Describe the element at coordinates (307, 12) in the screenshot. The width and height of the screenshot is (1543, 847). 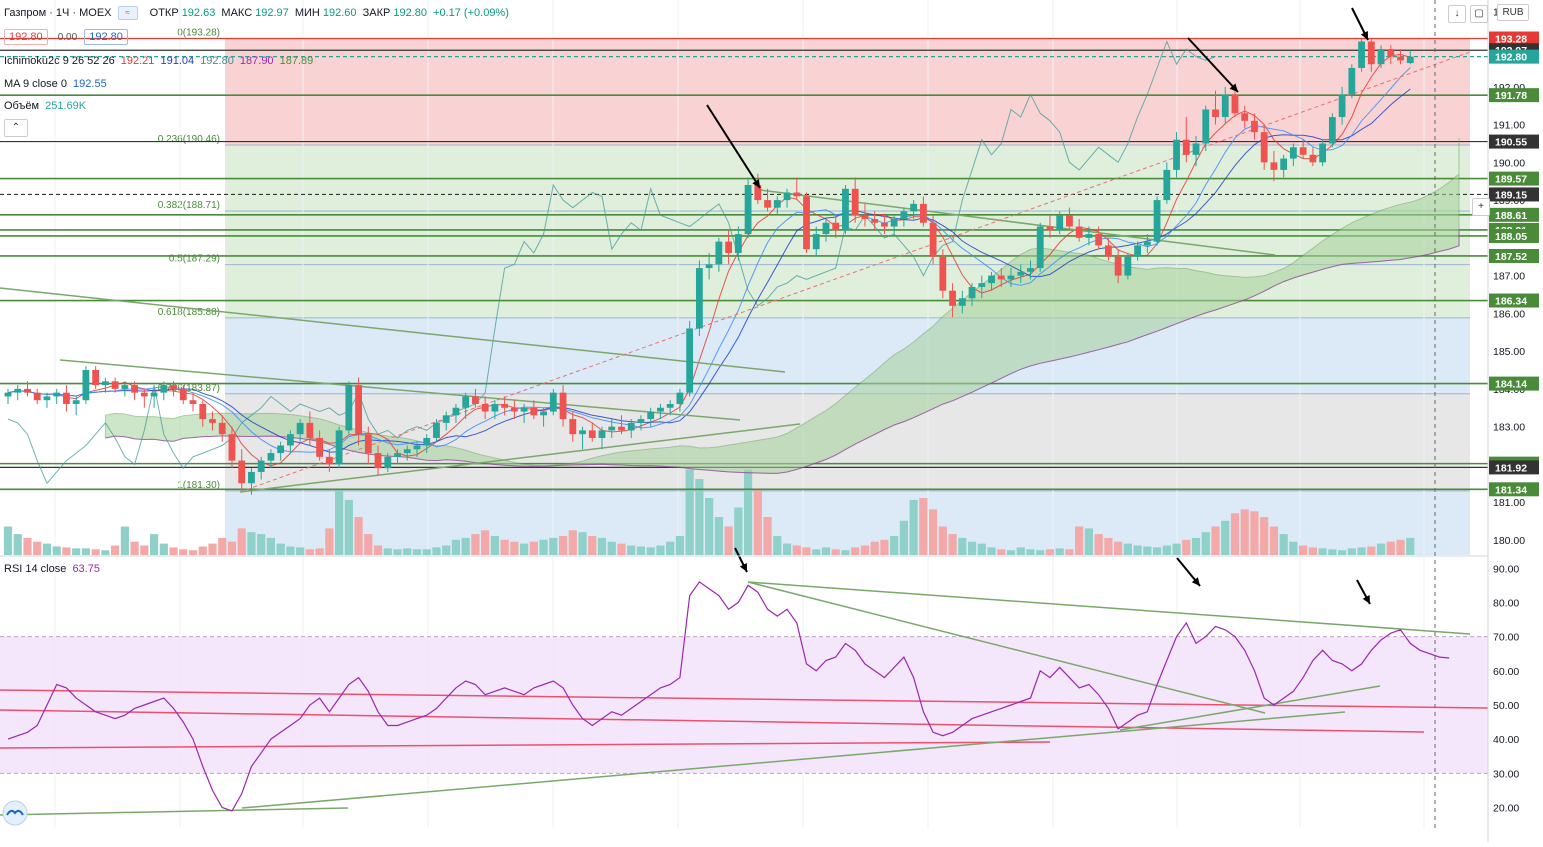
I see `low-label: МИН` at that location.